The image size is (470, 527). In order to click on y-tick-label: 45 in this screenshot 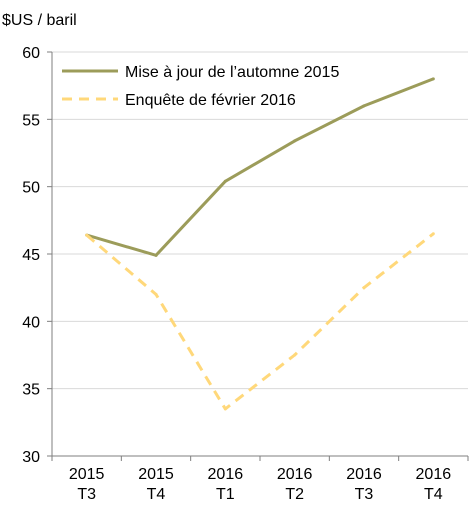, I will do `click(31, 255)`.